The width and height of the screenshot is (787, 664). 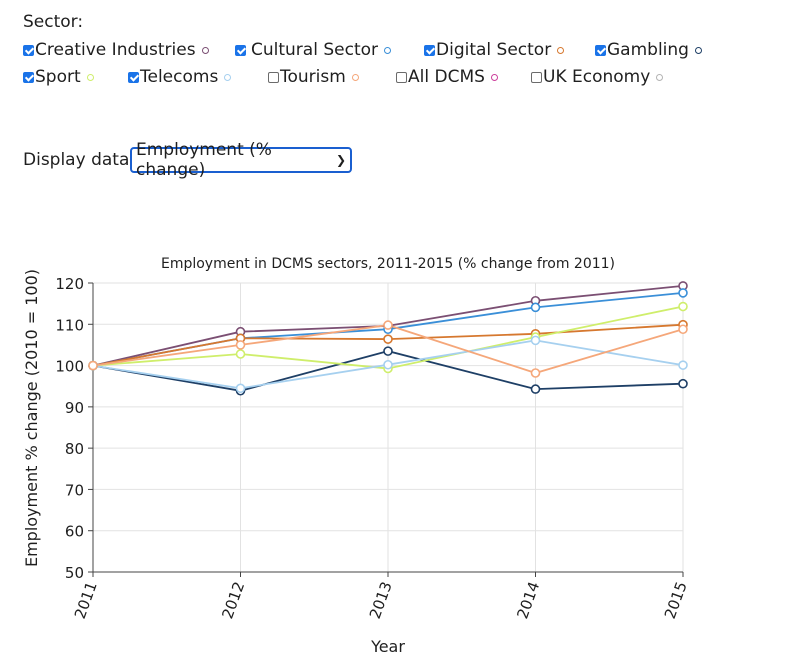 I want to click on checkbox-label: Digital Sector, so click(x=494, y=50).